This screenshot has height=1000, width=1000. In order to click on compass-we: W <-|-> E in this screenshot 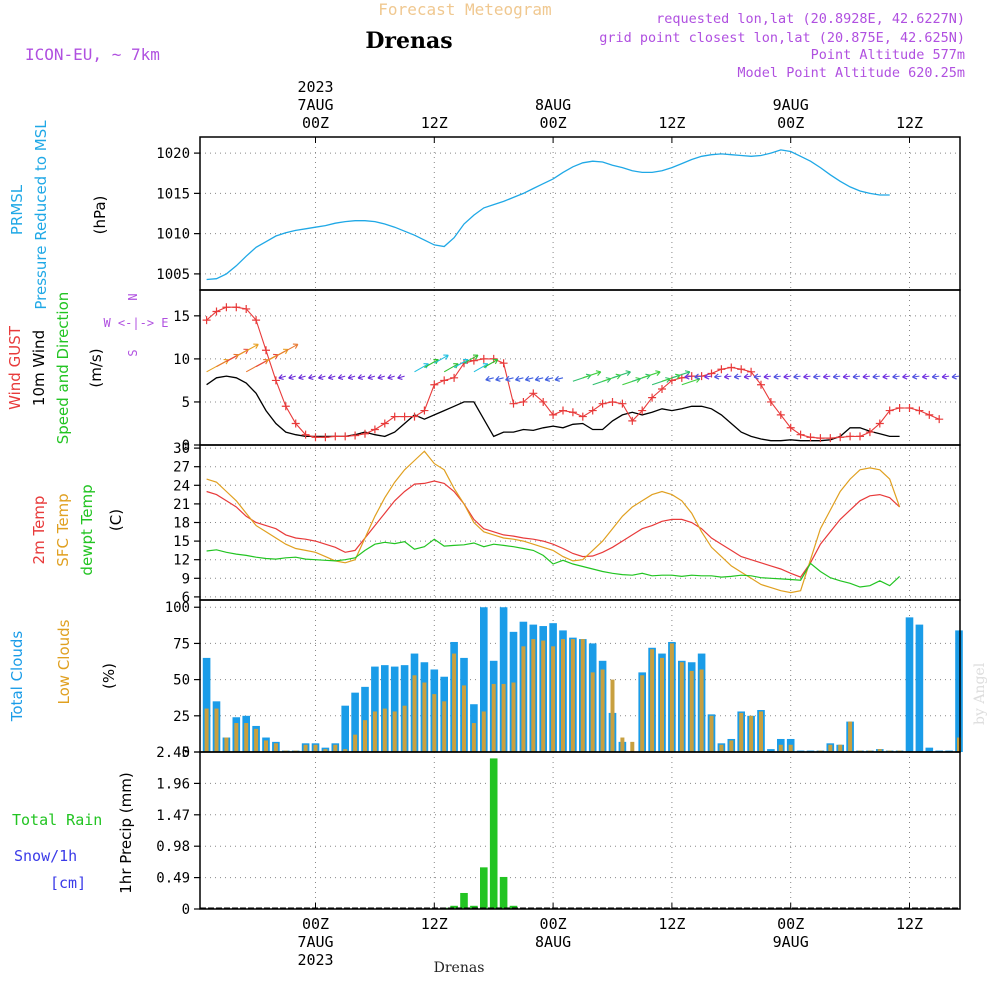, I will do `click(135, 323)`.